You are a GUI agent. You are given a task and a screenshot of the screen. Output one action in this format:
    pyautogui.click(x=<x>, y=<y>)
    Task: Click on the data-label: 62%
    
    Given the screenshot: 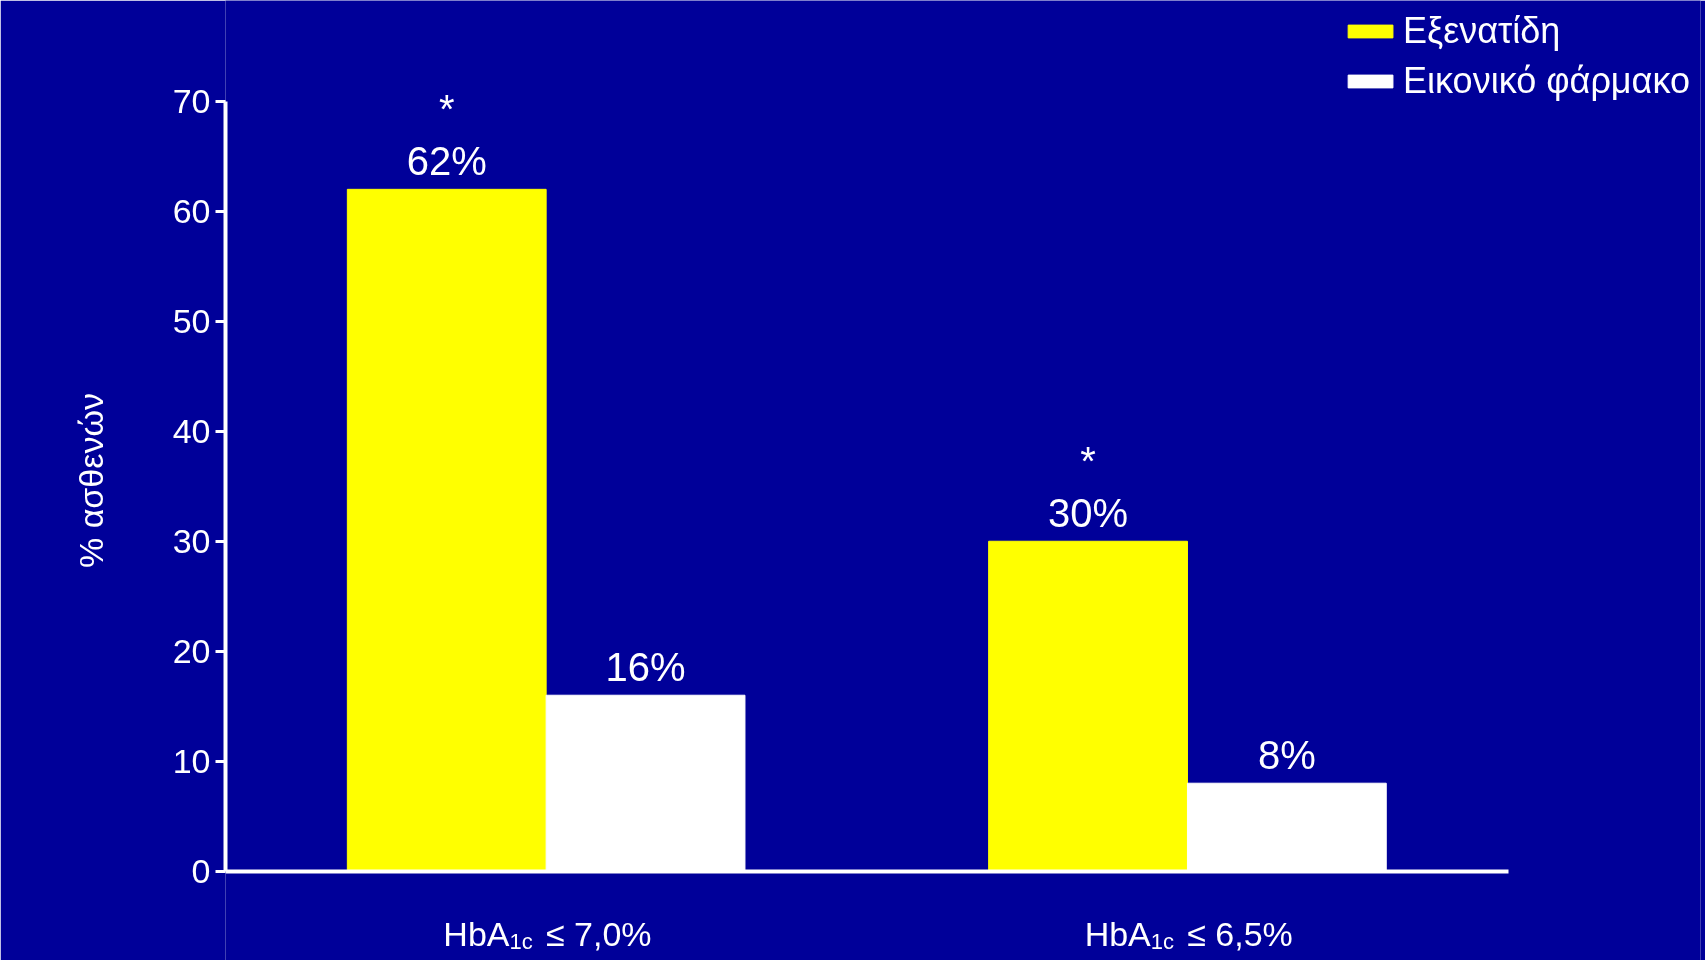 What is the action you would take?
    pyautogui.click(x=446, y=161)
    